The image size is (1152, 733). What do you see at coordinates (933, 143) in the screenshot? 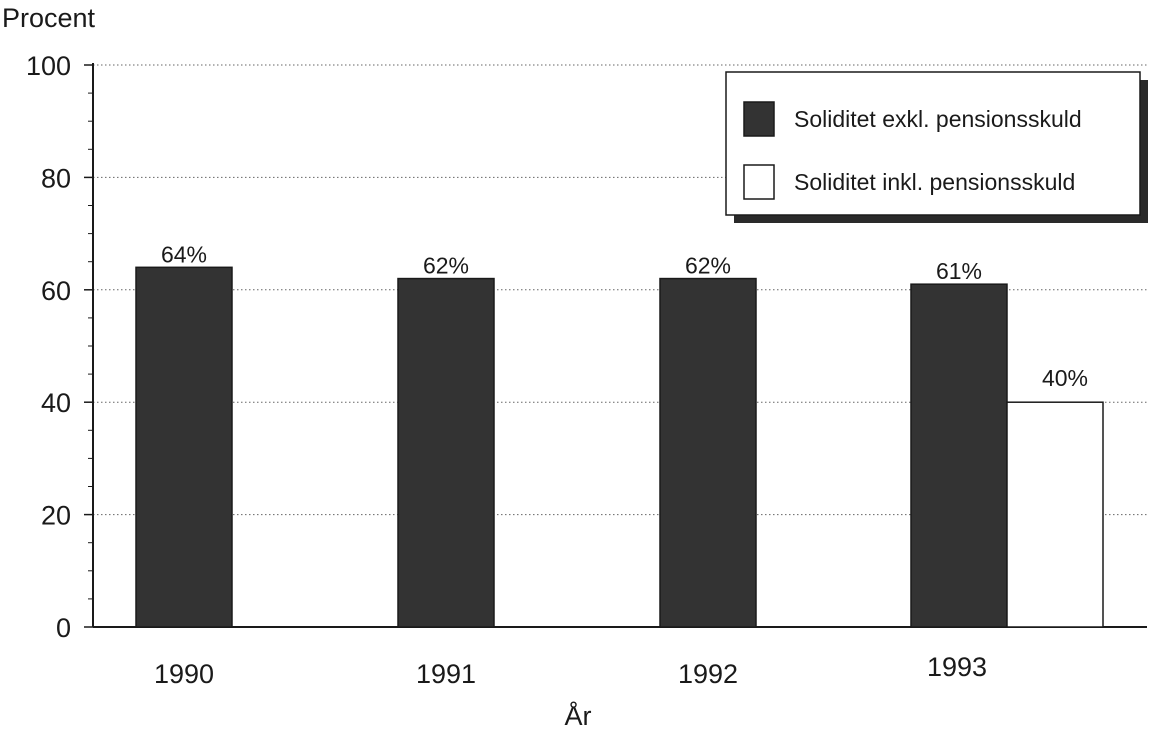
I see `legend-box` at bounding box center [933, 143].